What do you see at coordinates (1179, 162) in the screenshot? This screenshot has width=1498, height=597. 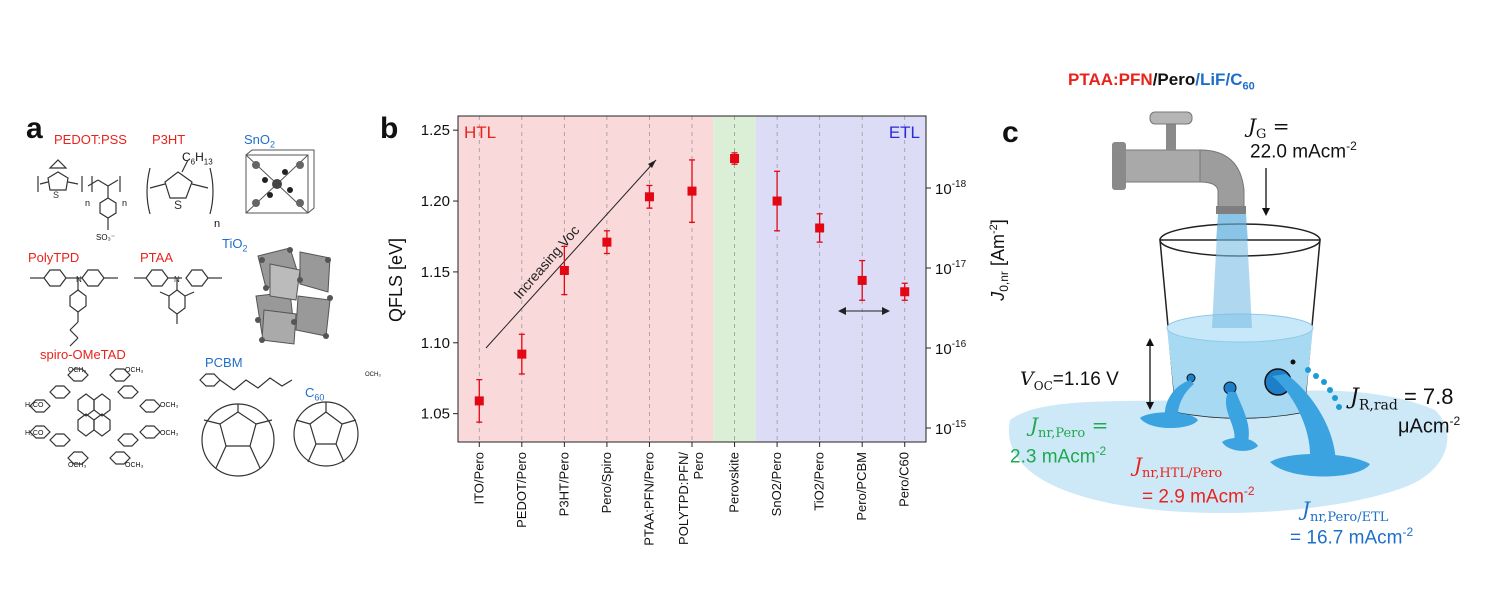 I see `faucet-icon` at bounding box center [1179, 162].